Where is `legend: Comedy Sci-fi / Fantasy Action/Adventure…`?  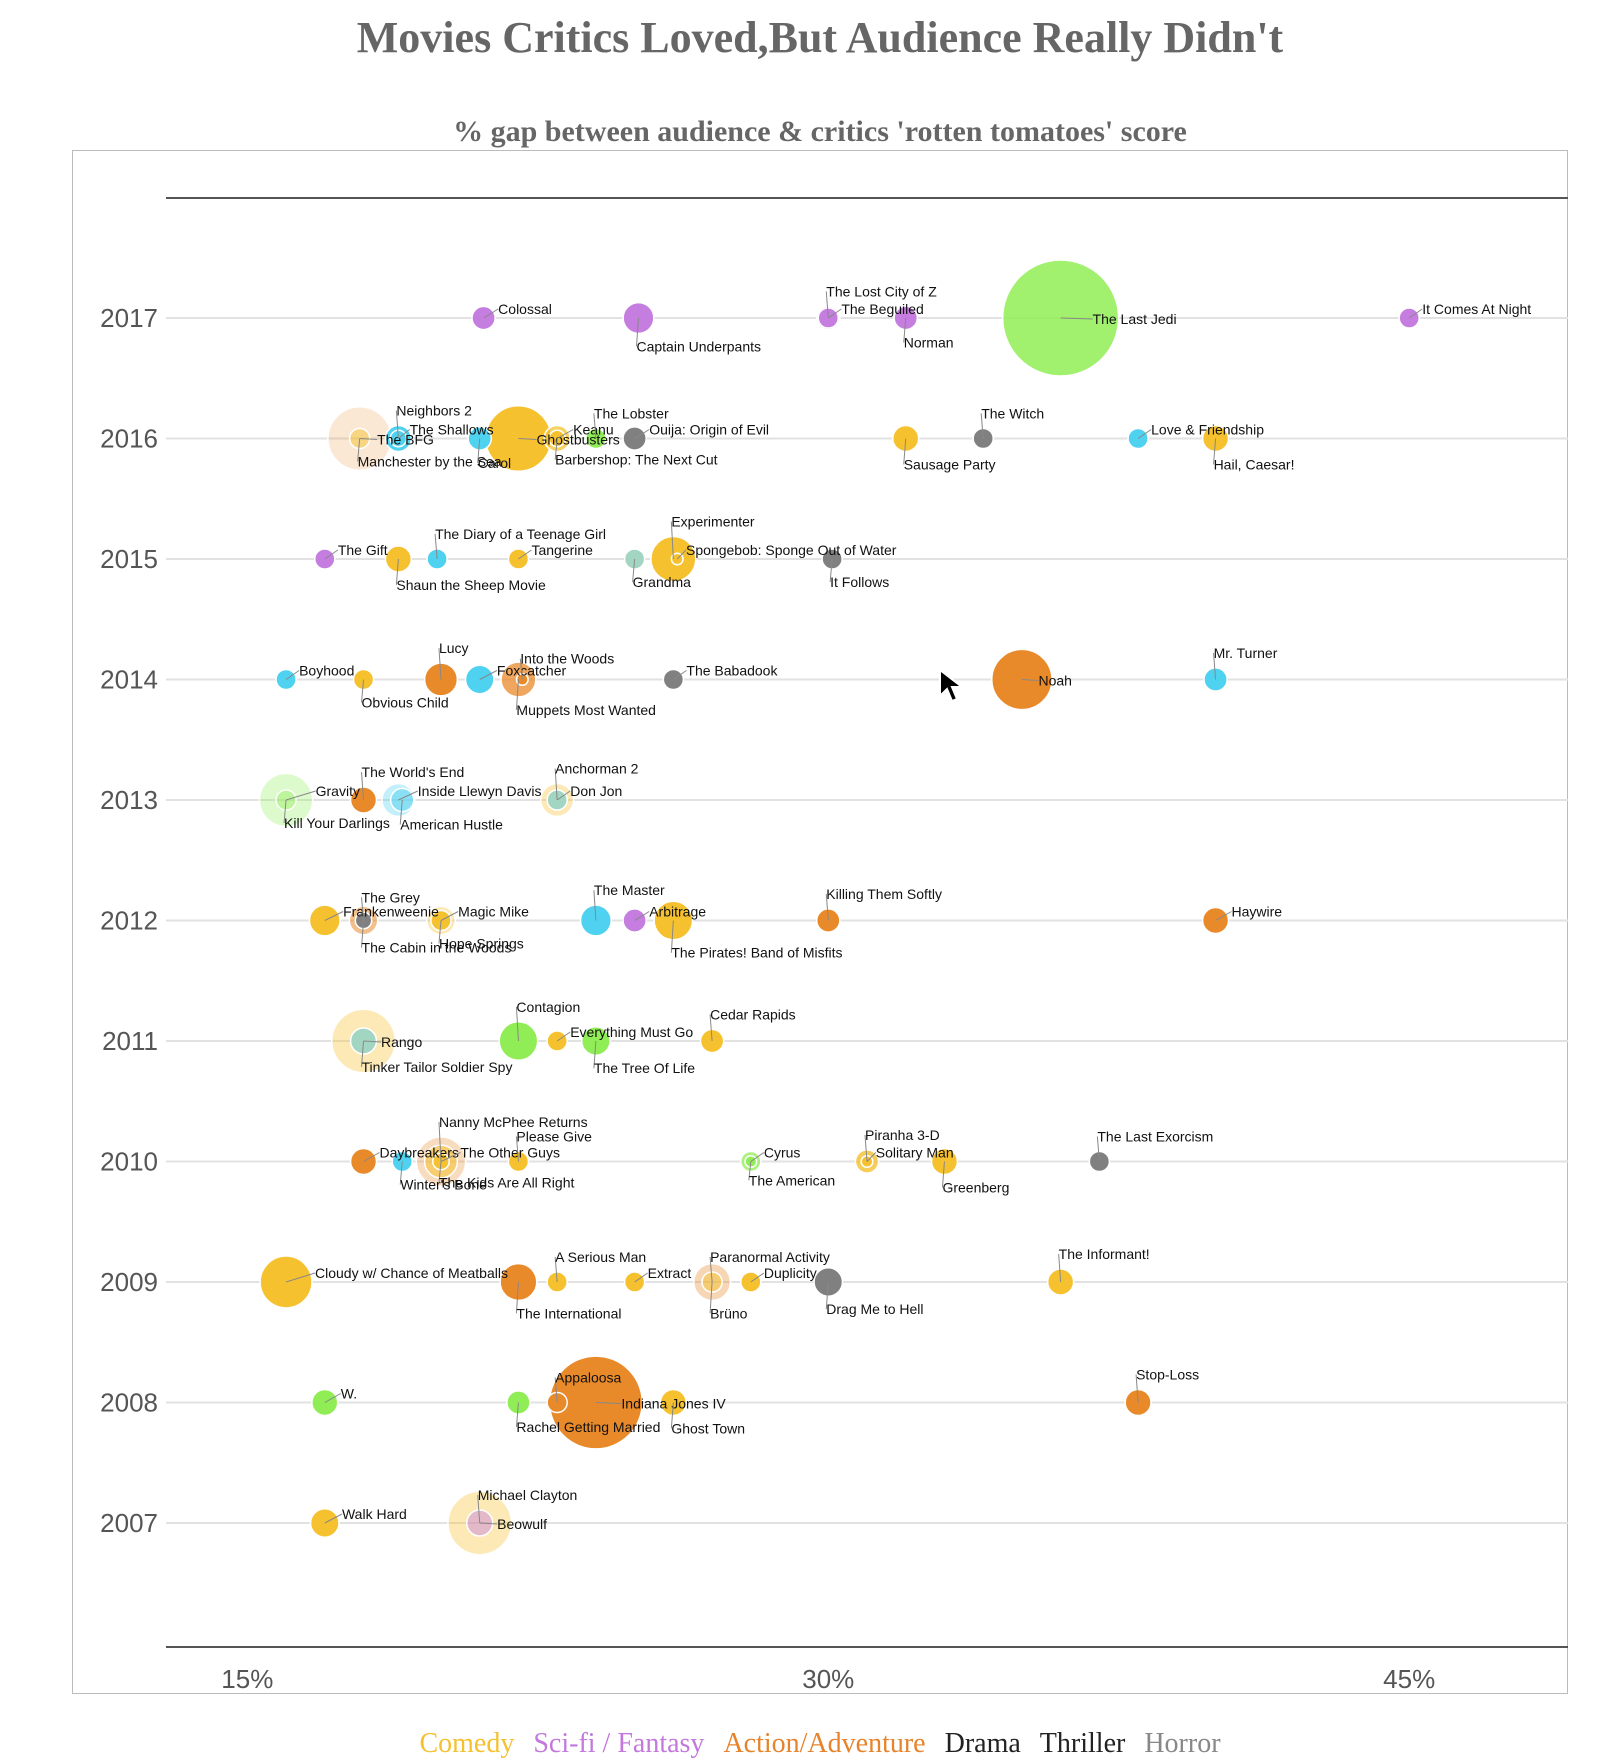
legend: Comedy Sci-fi / Fantasy Action/Adventure… is located at coordinates (800, 1744).